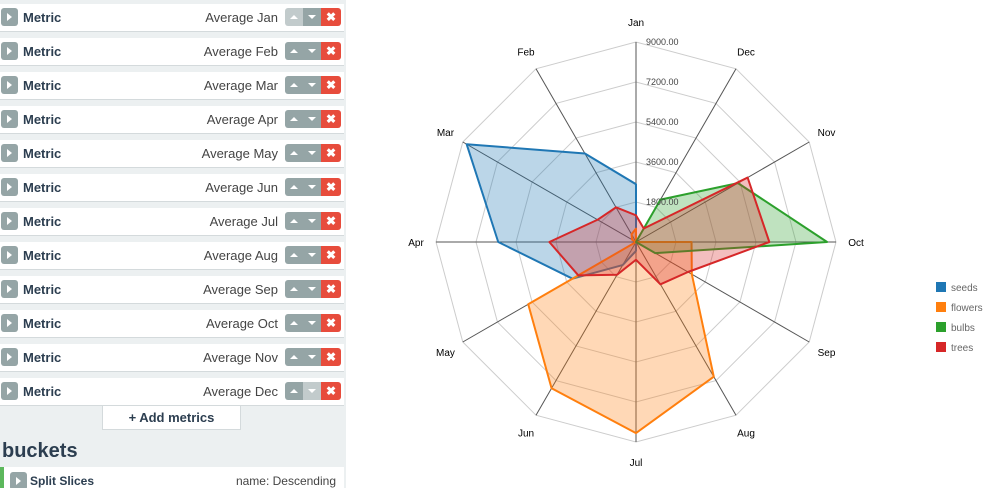 Image resolution: width=992 pixels, height=488 pixels. What do you see at coordinates (172, 154) in the screenshot?
I see `metric-row: Metric Average May ✖` at bounding box center [172, 154].